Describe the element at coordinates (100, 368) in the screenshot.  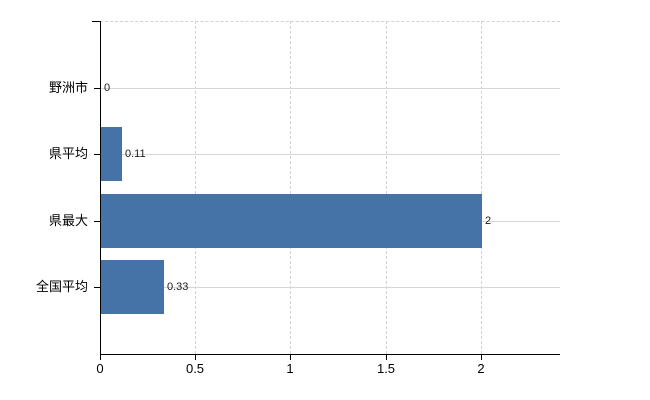
I see `x-tick-label: 0` at that location.